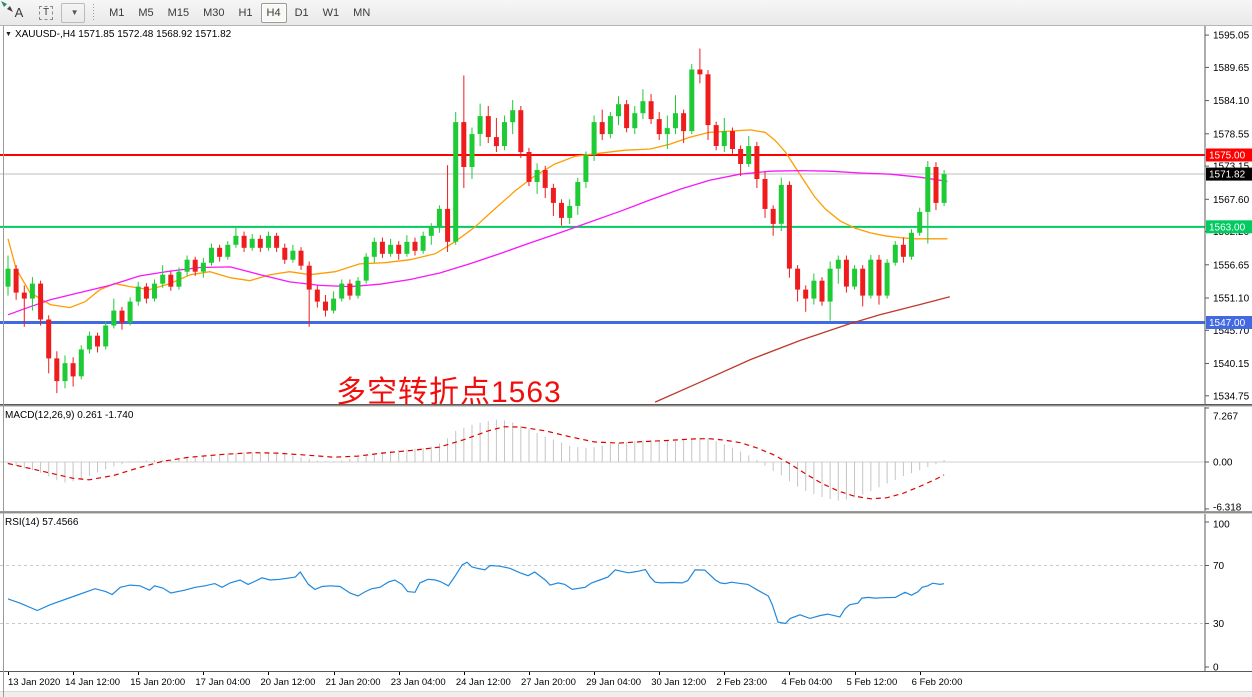  What do you see at coordinates (679, 682) in the screenshot?
I see `time-label: 30 Jan 12:00` at bounding box center [679, 682].